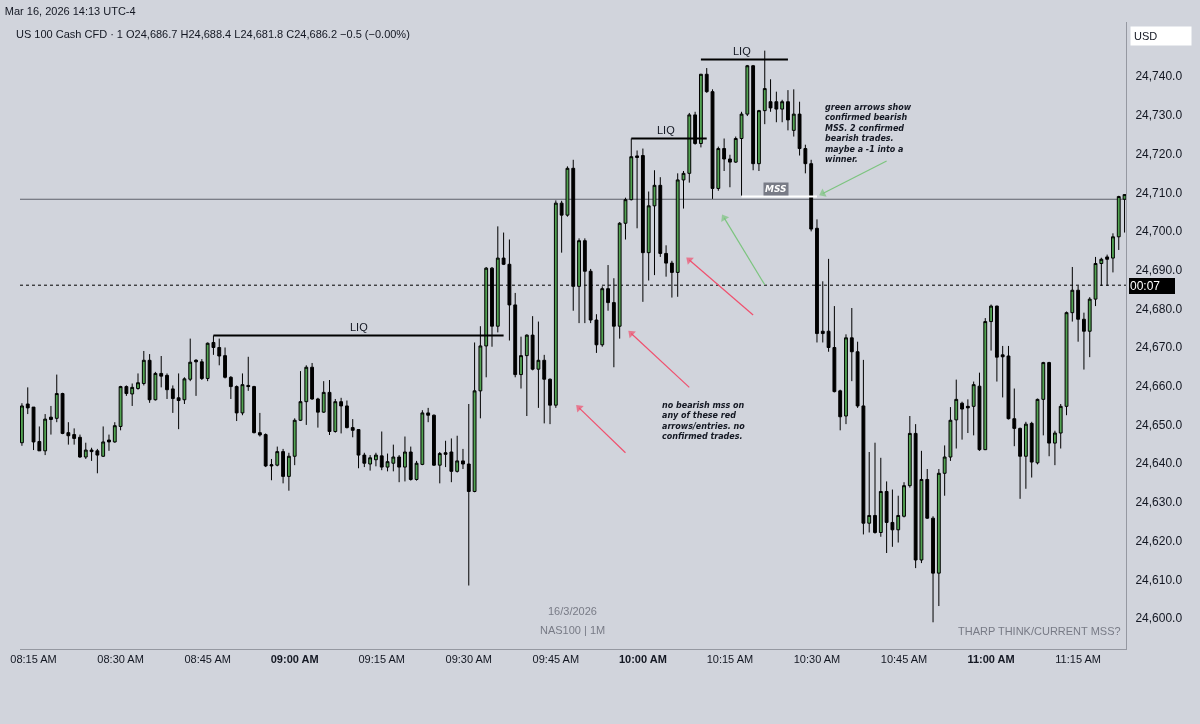  What do you see at coordinates (1159, 386) in the screenshot?
I see `y-tick-label: 24,660.0` at bounding box center [1159, 386].